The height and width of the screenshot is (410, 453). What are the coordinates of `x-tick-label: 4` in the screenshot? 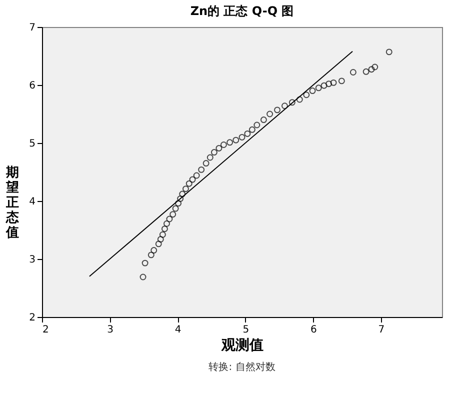 It's located at (178, 330).